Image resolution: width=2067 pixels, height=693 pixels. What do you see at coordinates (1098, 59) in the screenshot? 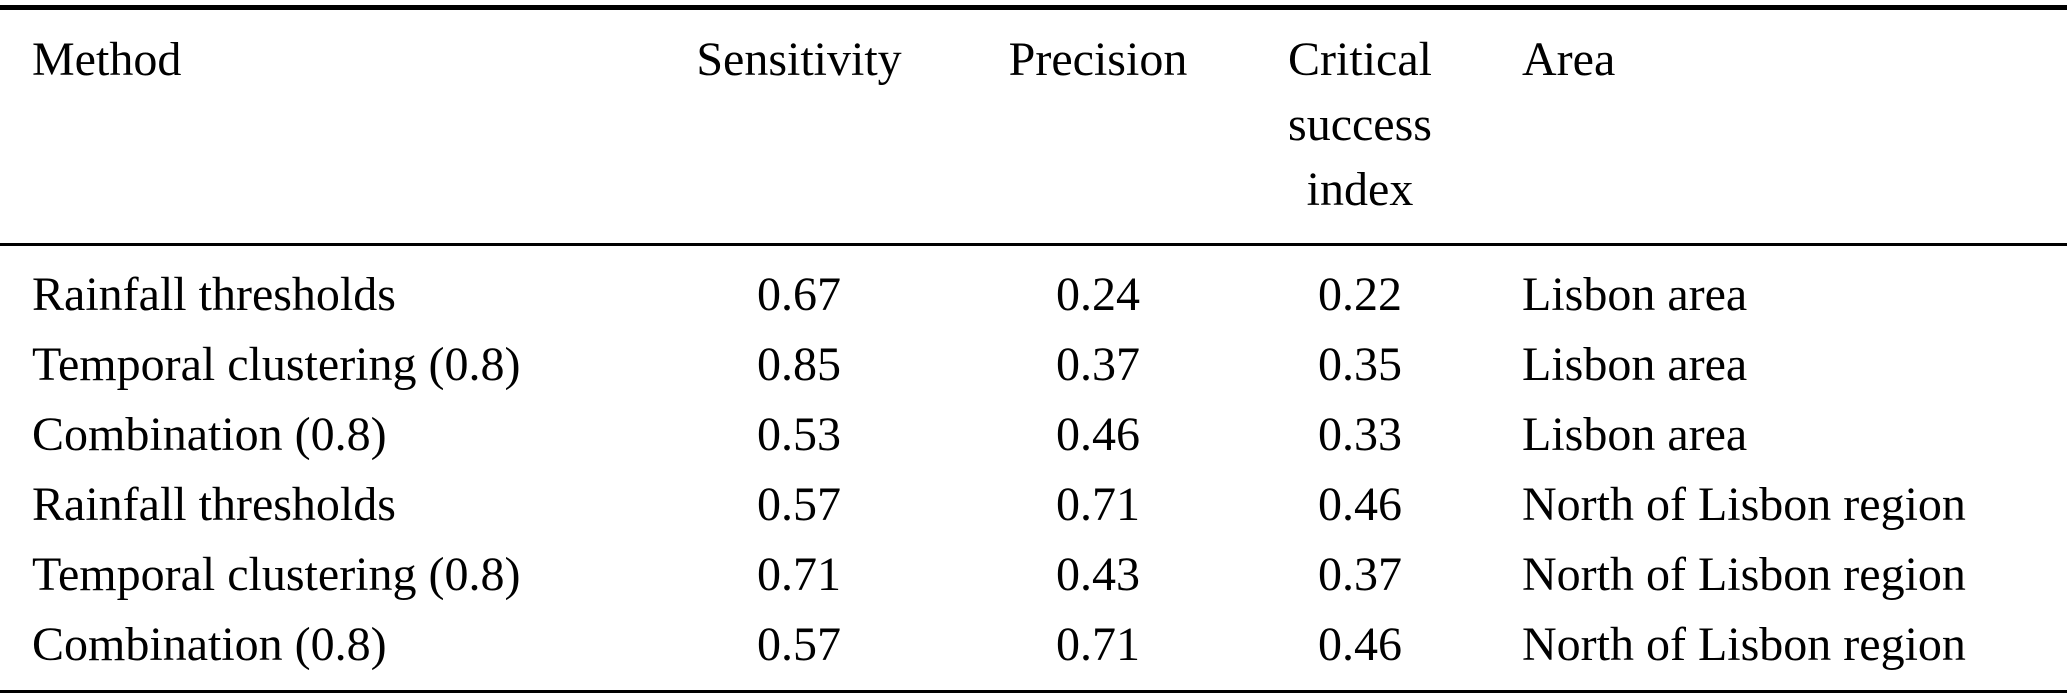
I see `column-header-precision: Precision` at bounding box center [1098, 59].